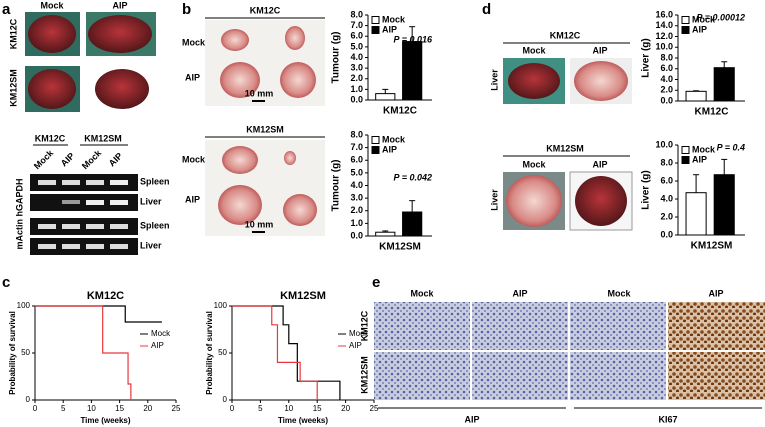  Describe the element at coordinates (569, 351) in the screenshot. I see `ihc-grid` at that location.